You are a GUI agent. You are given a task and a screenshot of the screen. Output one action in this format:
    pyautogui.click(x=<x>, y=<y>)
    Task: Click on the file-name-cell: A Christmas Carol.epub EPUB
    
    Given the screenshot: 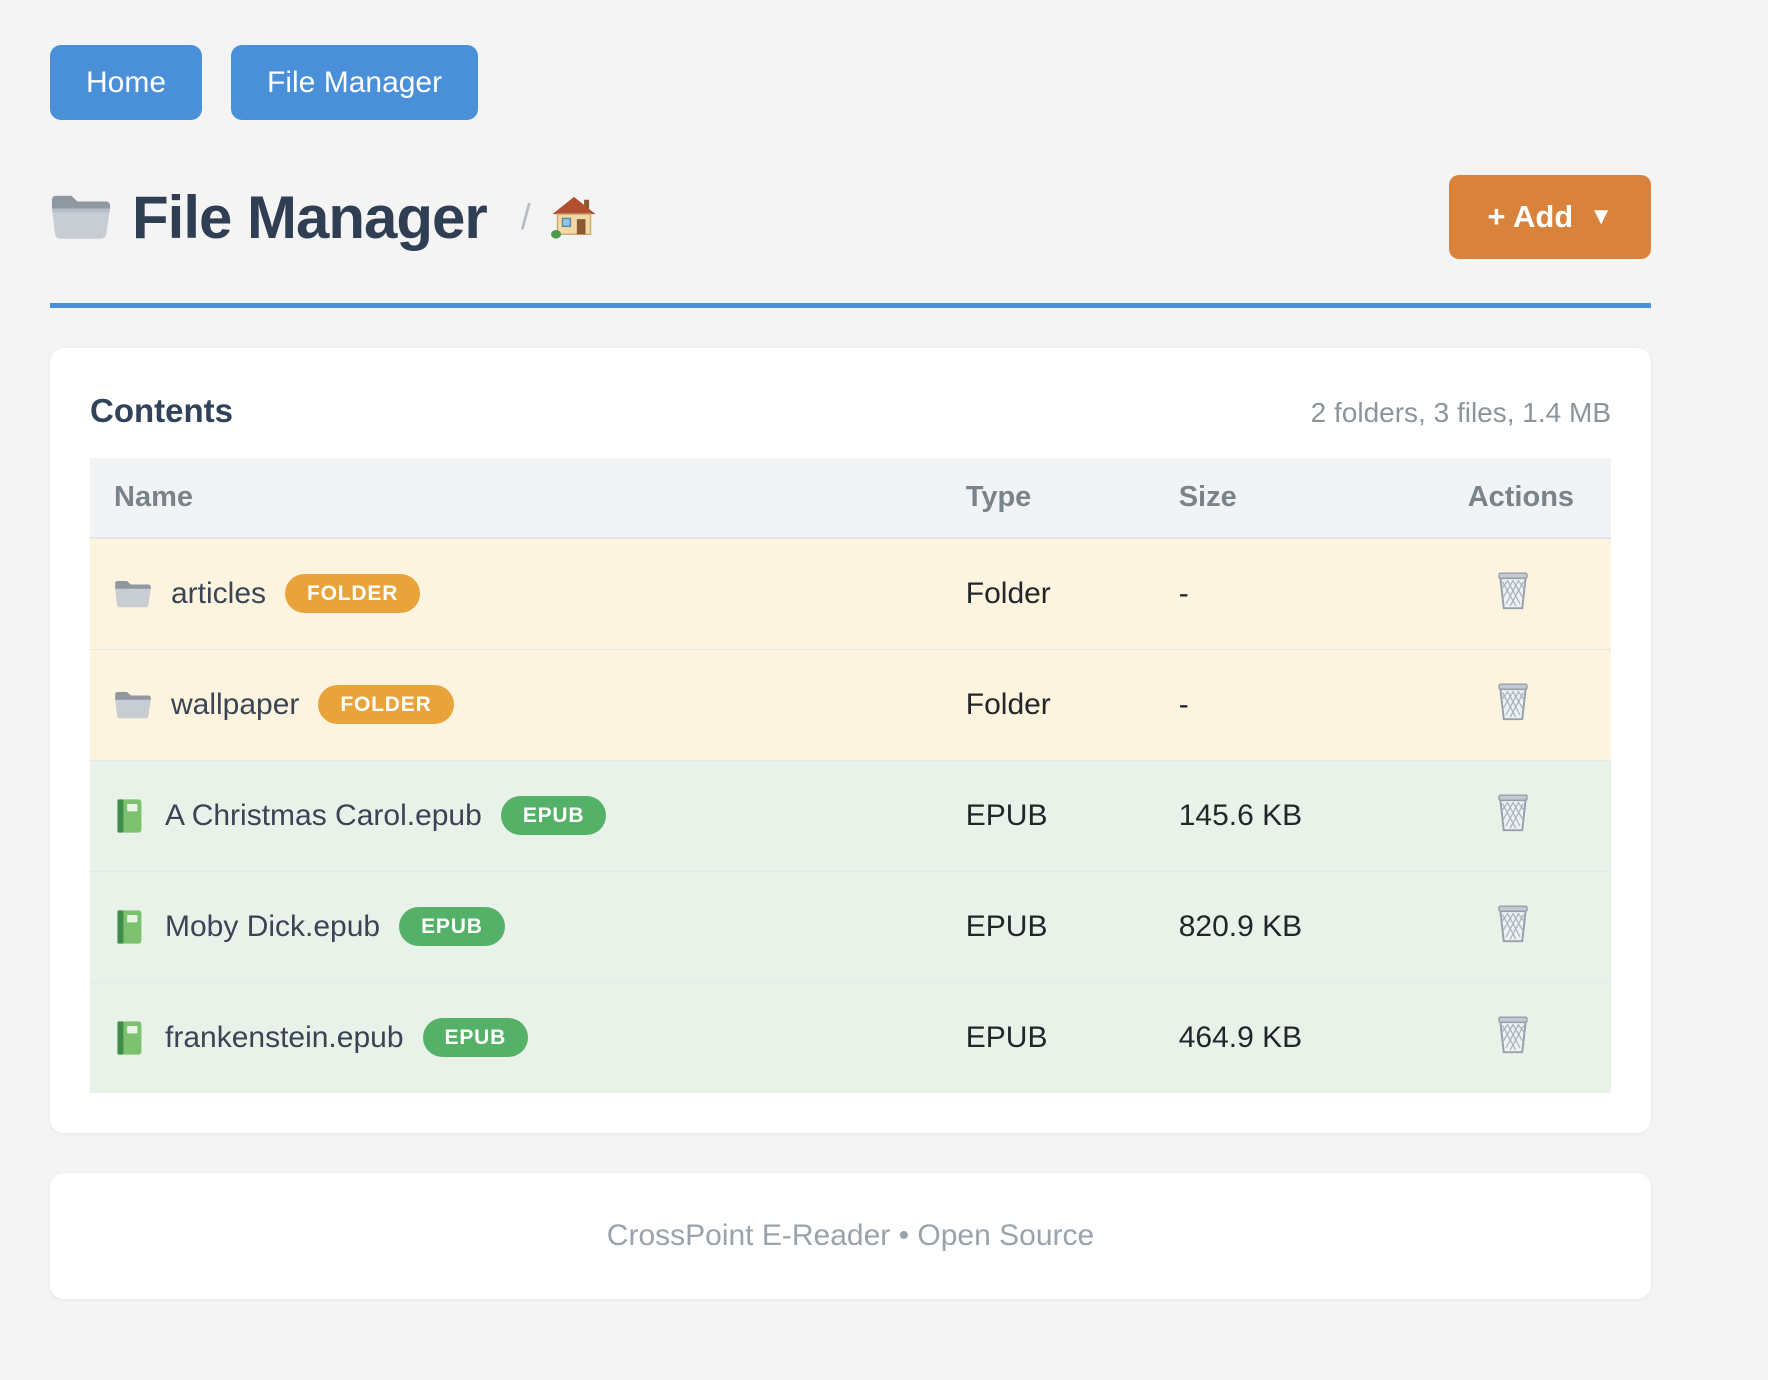 What is the action you would take?
    pyautogui.click(x=516, y=816)
    